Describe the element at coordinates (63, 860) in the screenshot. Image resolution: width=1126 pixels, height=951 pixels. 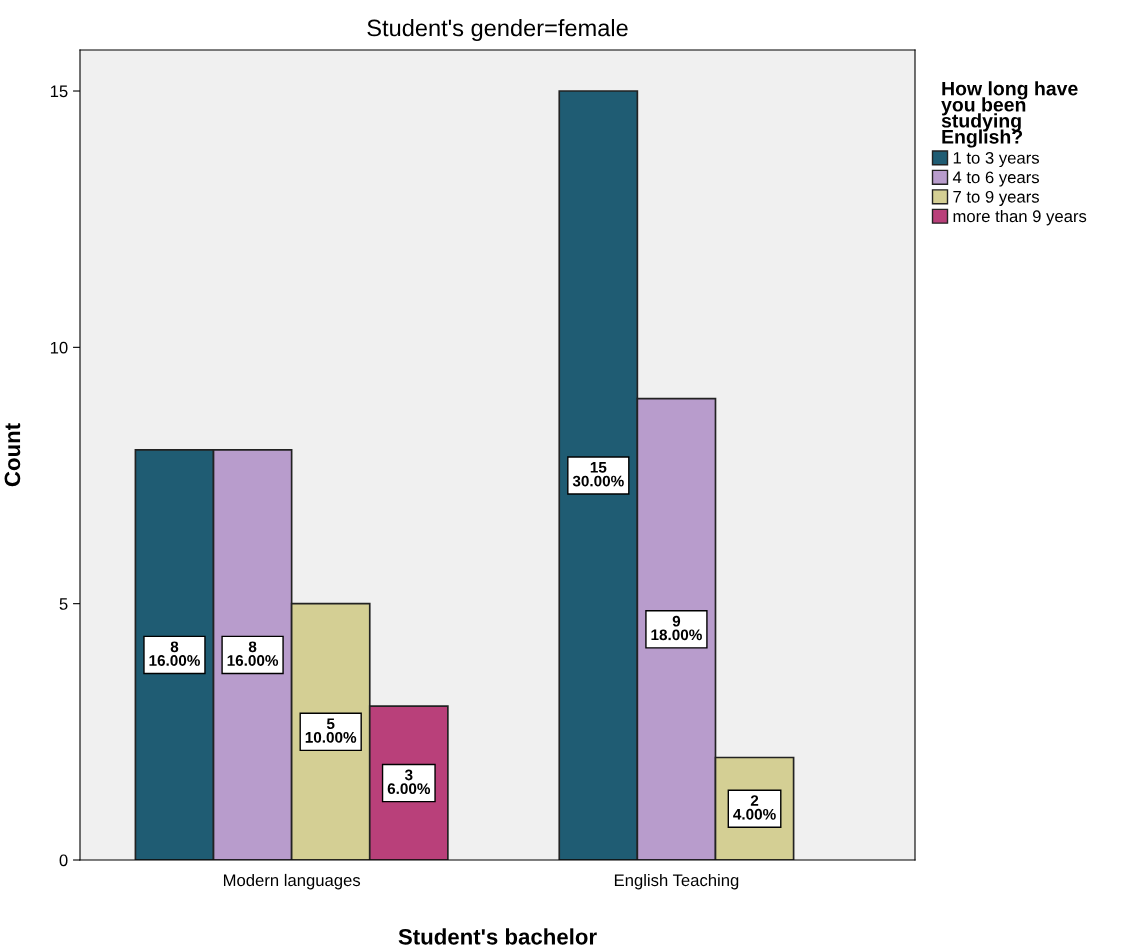
I see `y-tick-label: 0` at that location.